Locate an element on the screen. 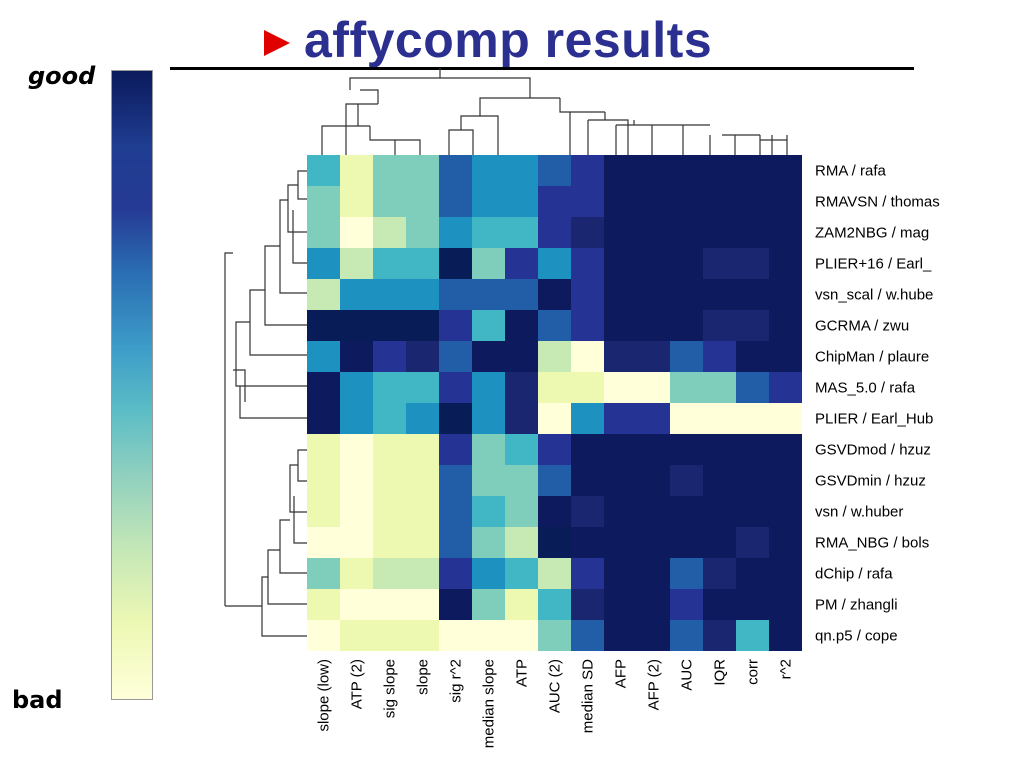  column-label: corr is located at coordinates (753, 672).